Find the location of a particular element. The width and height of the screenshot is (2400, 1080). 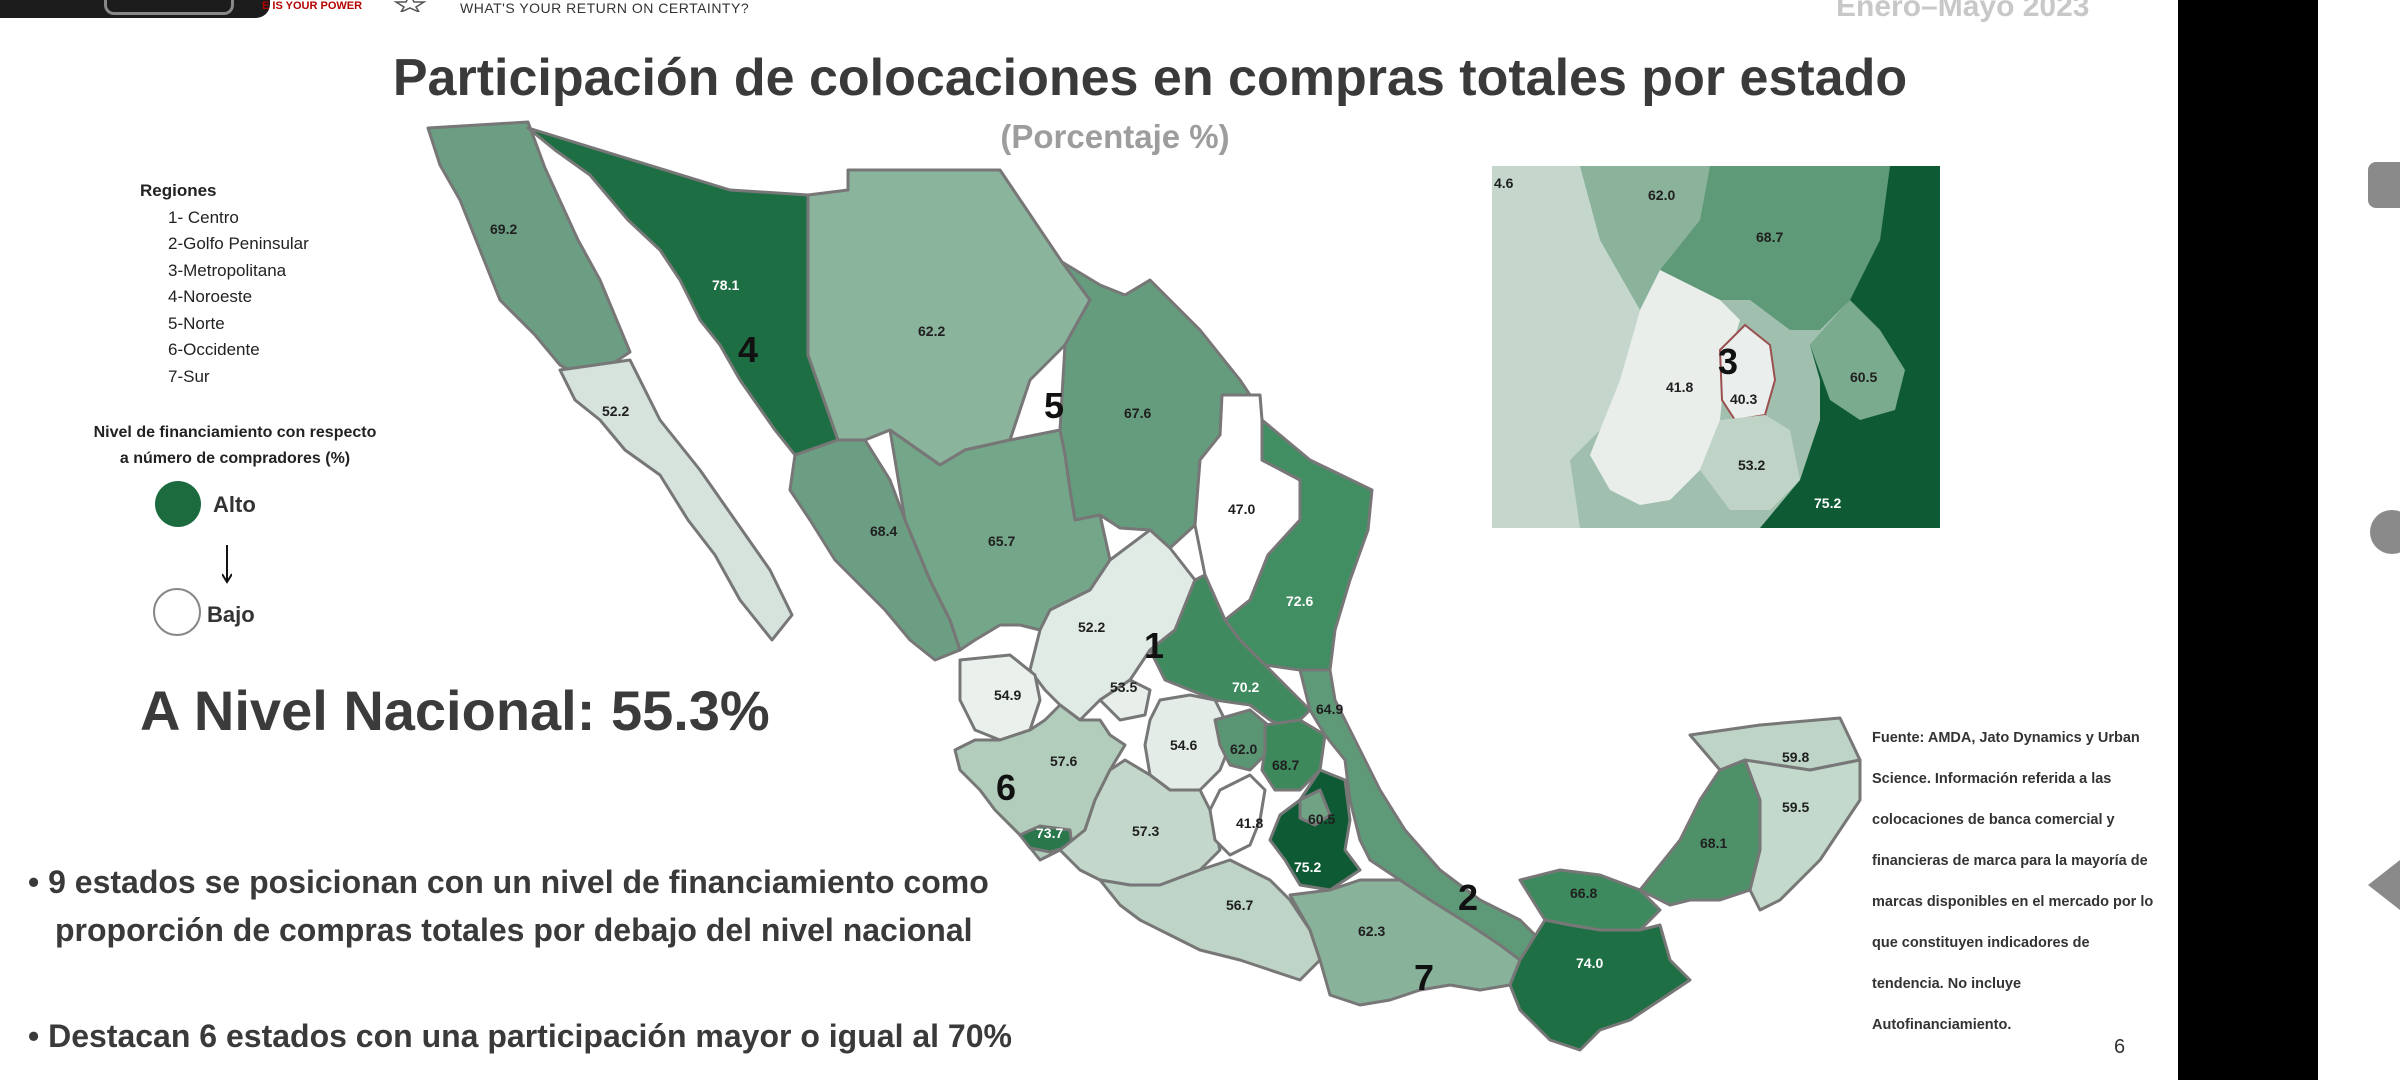

value-tamaulipas: 72.6 is located at coordinates (1299, 601).